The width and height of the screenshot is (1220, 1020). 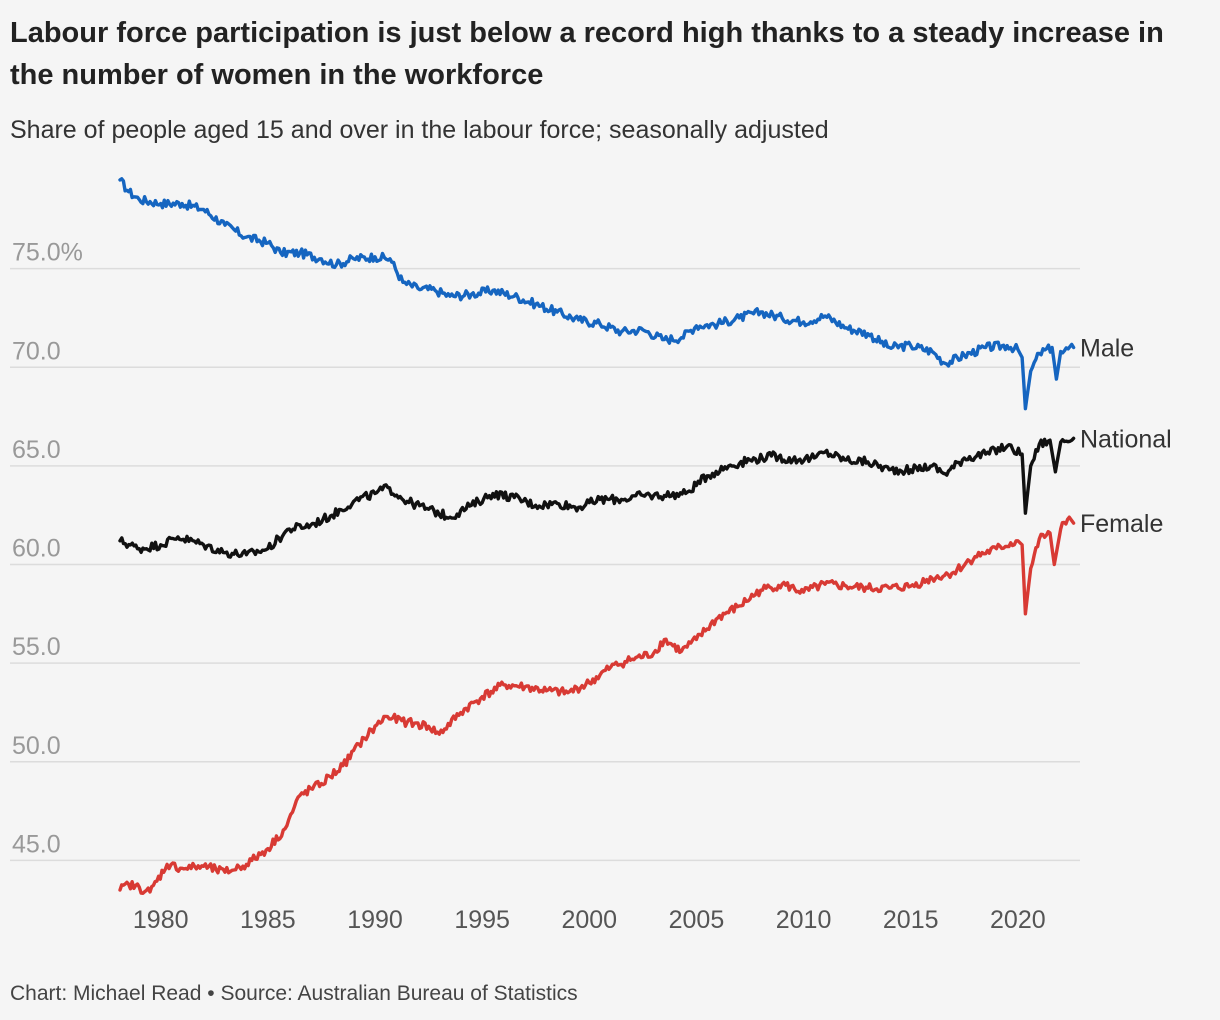 I want to click on x-tick-label: 2000, so click(x=589, y=920).